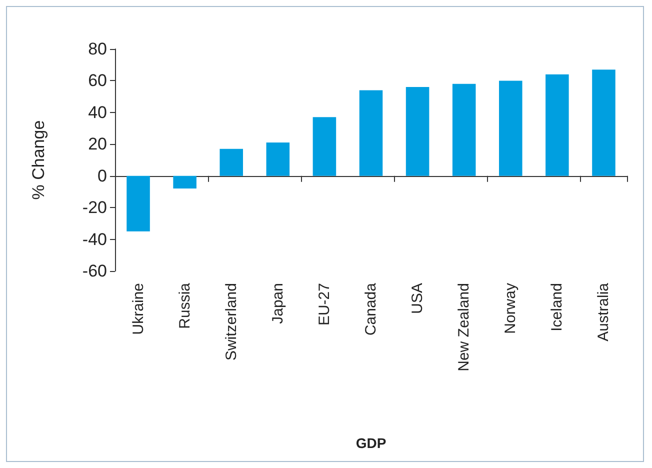 The height and width of the screenshot is (468, 652). I want to click on y-tick-label: 80, so click(97, 49).